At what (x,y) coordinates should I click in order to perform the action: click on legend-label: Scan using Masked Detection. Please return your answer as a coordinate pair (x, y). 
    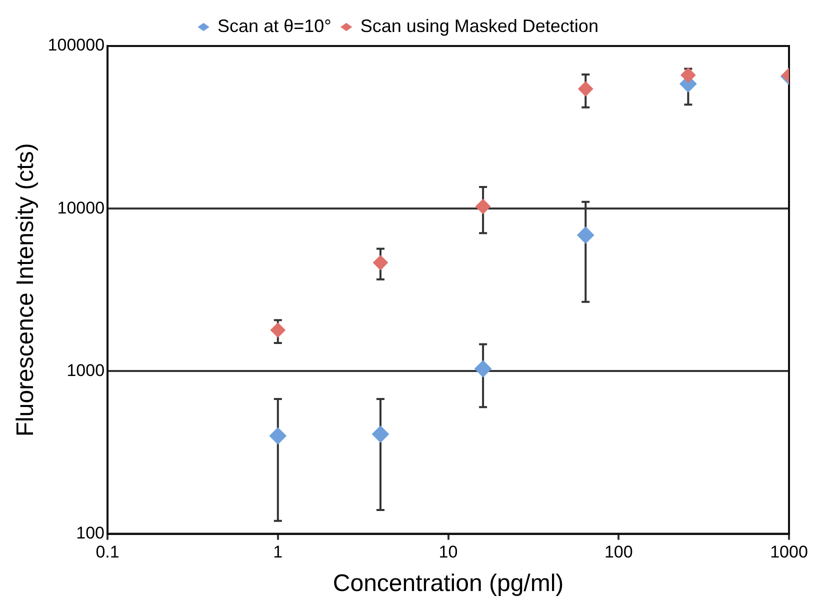
    Looking at the image, I should click on (479, 26).